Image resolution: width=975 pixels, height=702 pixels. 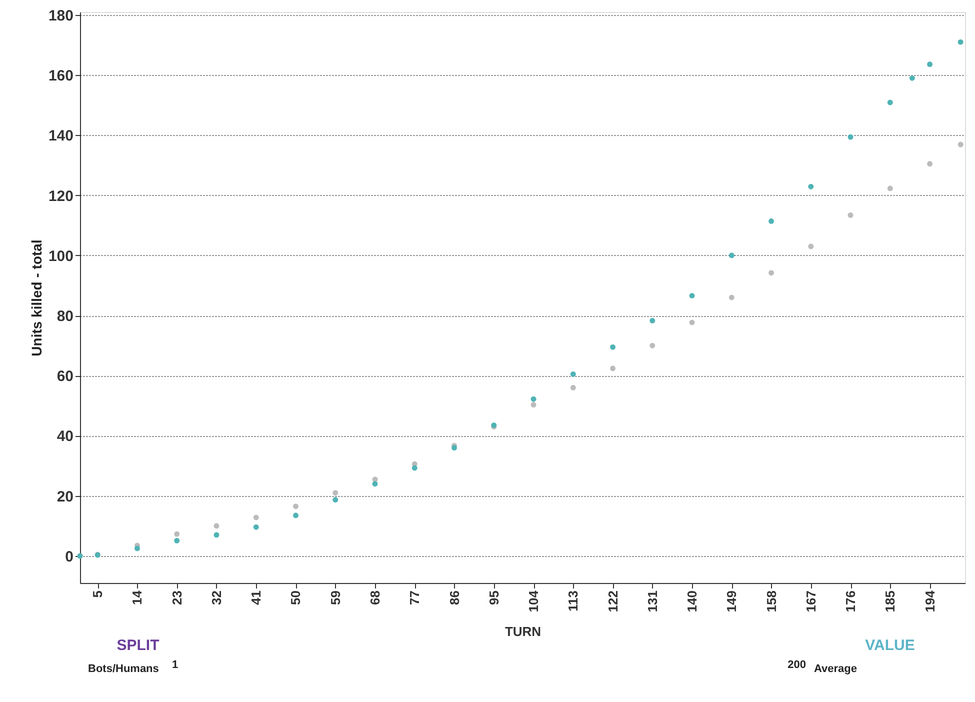 I want to click on y-tick-label: 100, so click(x=61, y=256).